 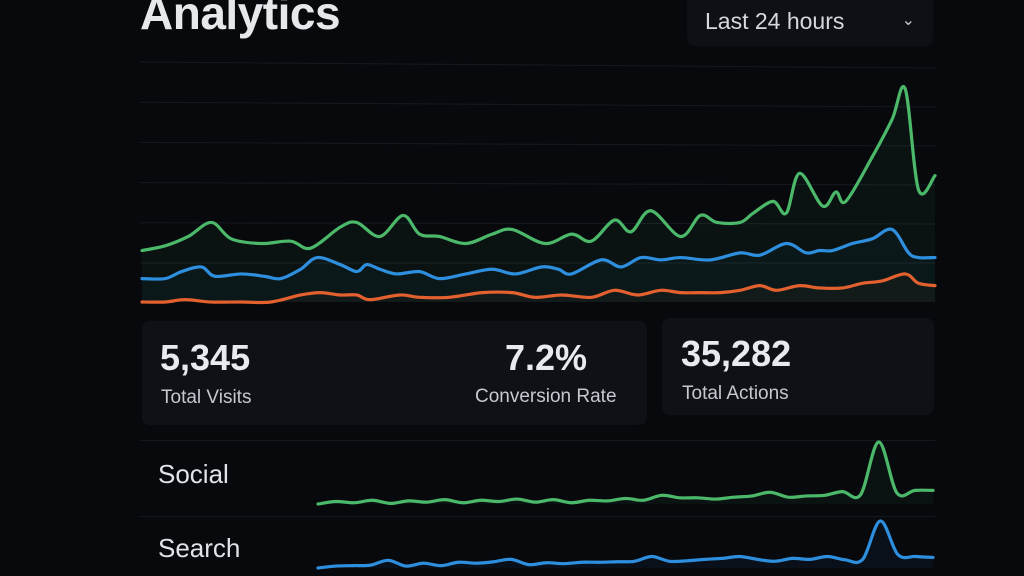 What do you see at coordinates (735, 393) in the screenshot?
I see `total-actions-label: Total Actions` at bounding box center [735, 393].